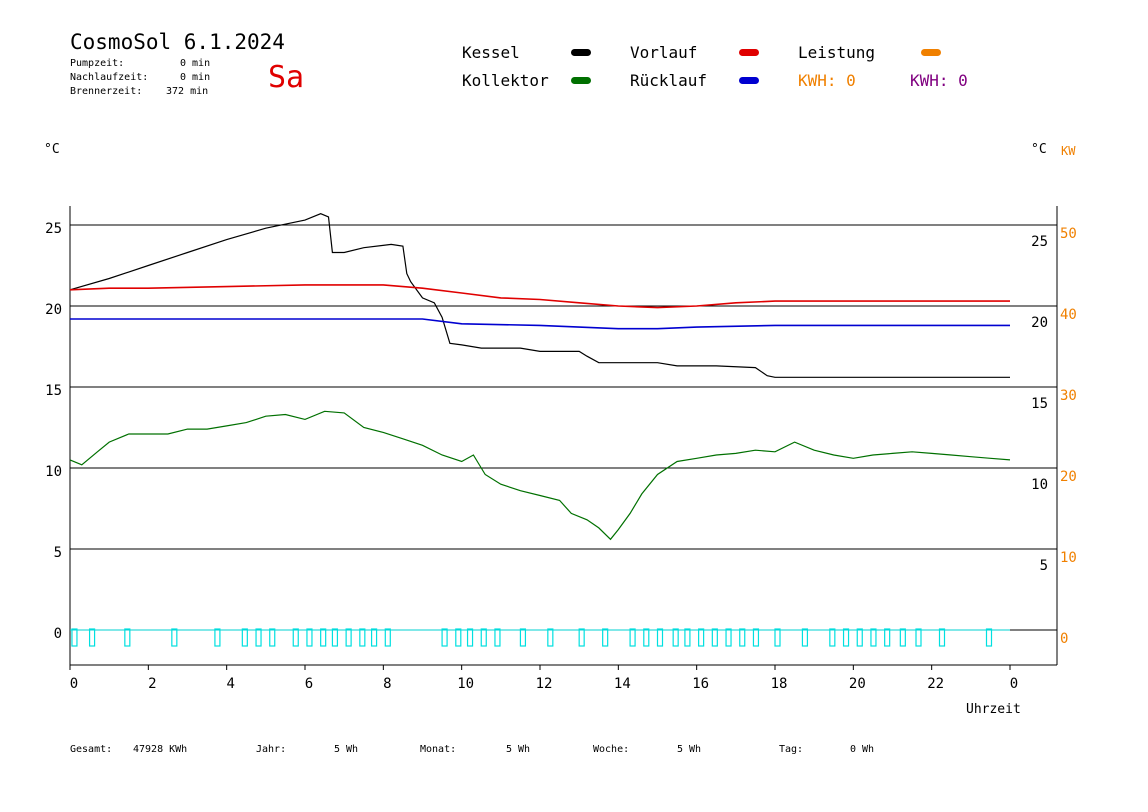 This screenshot has height=812, width=1148. I want to click on y-tick-label-right-lower: 15, so click(1039, 404).